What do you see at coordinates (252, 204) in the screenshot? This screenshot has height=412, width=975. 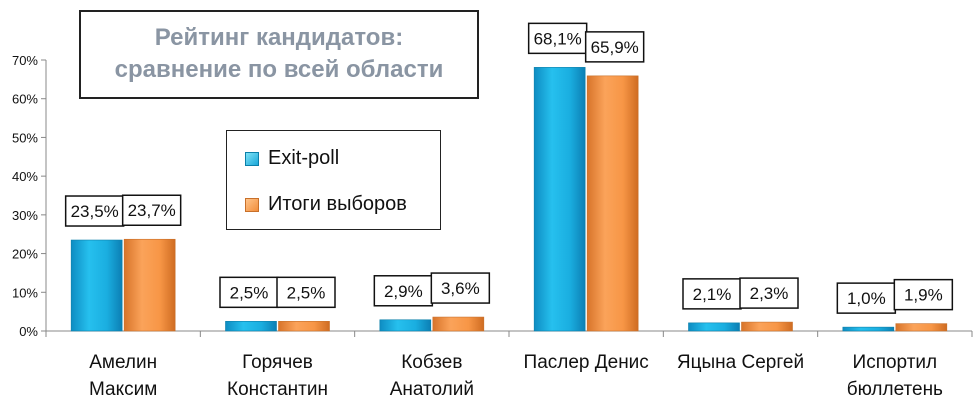 I see `legend-swatch-results` at bounding box center [252, 204].